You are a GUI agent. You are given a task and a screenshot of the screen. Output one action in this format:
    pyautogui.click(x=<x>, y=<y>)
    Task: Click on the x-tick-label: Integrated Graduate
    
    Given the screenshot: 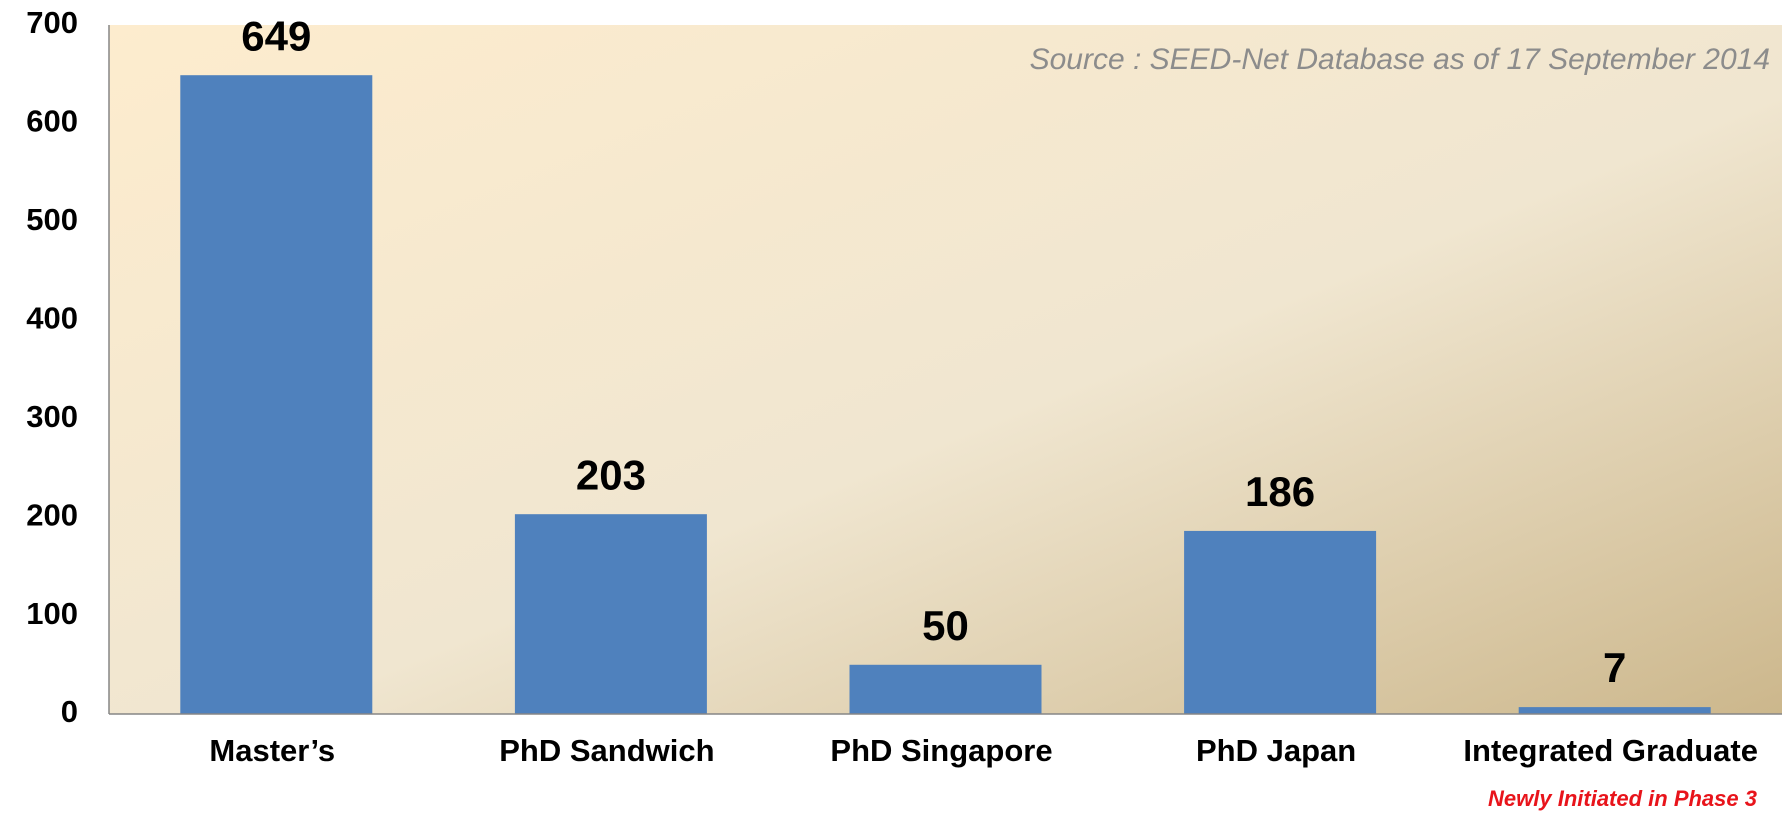 What is the action you would take?
    pyautogui.click(x=1610, y=750)
    